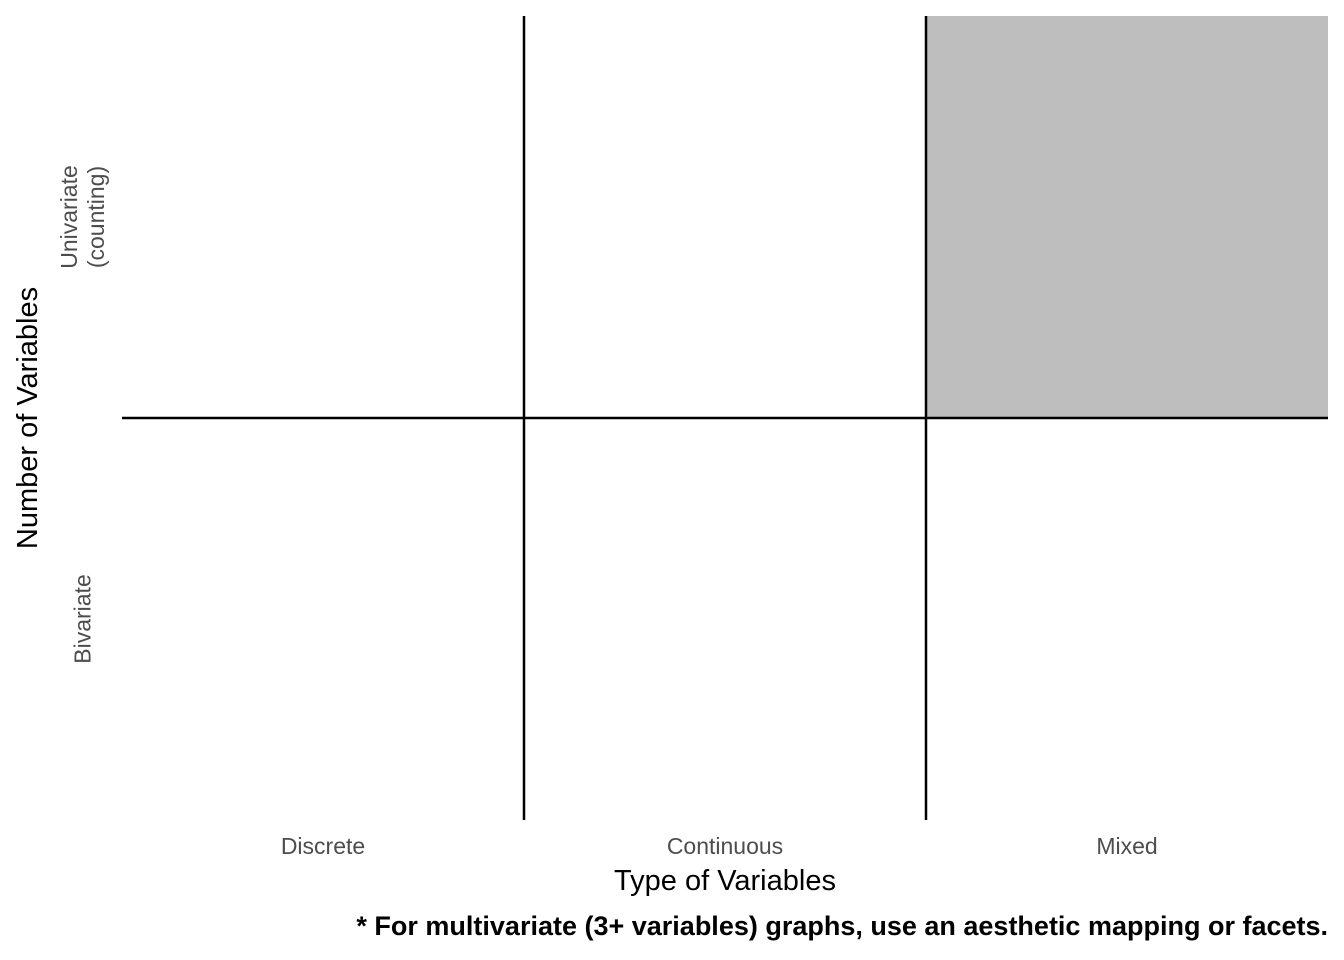 The width and height of the screenshot is (1344, 960). I want to click on y-tick-univariate: Univariate (counting), so click(82, 217).